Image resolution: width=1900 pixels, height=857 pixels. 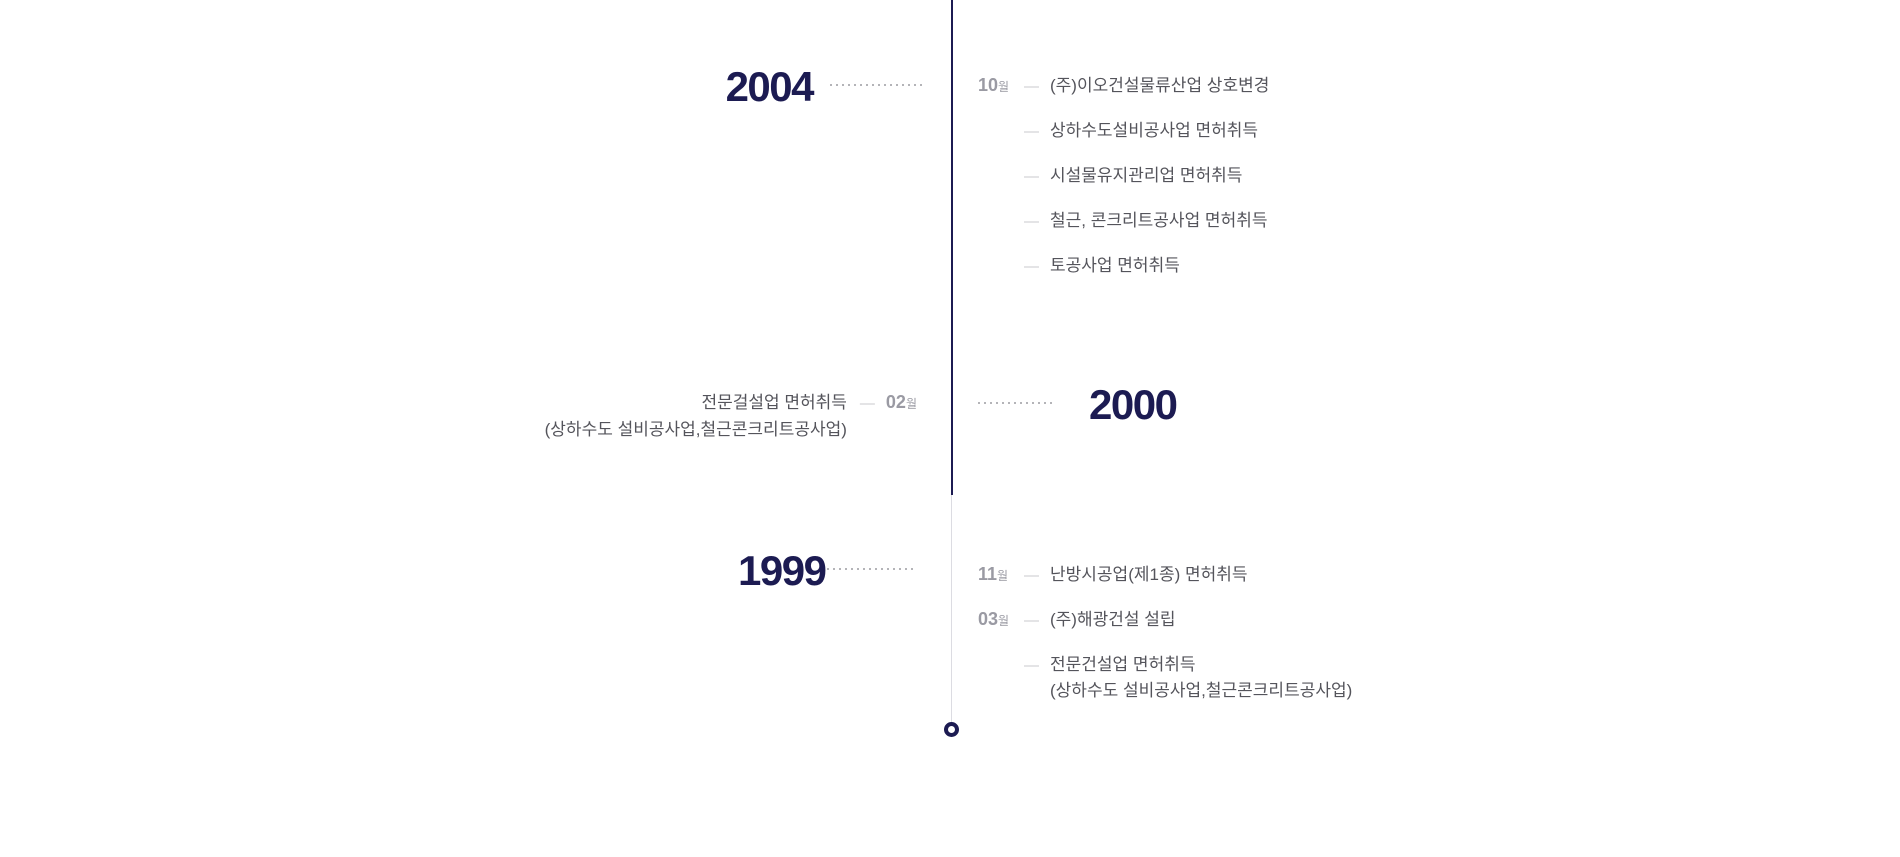 I want to click on month-label: 03월, so click(x=994, y=619).